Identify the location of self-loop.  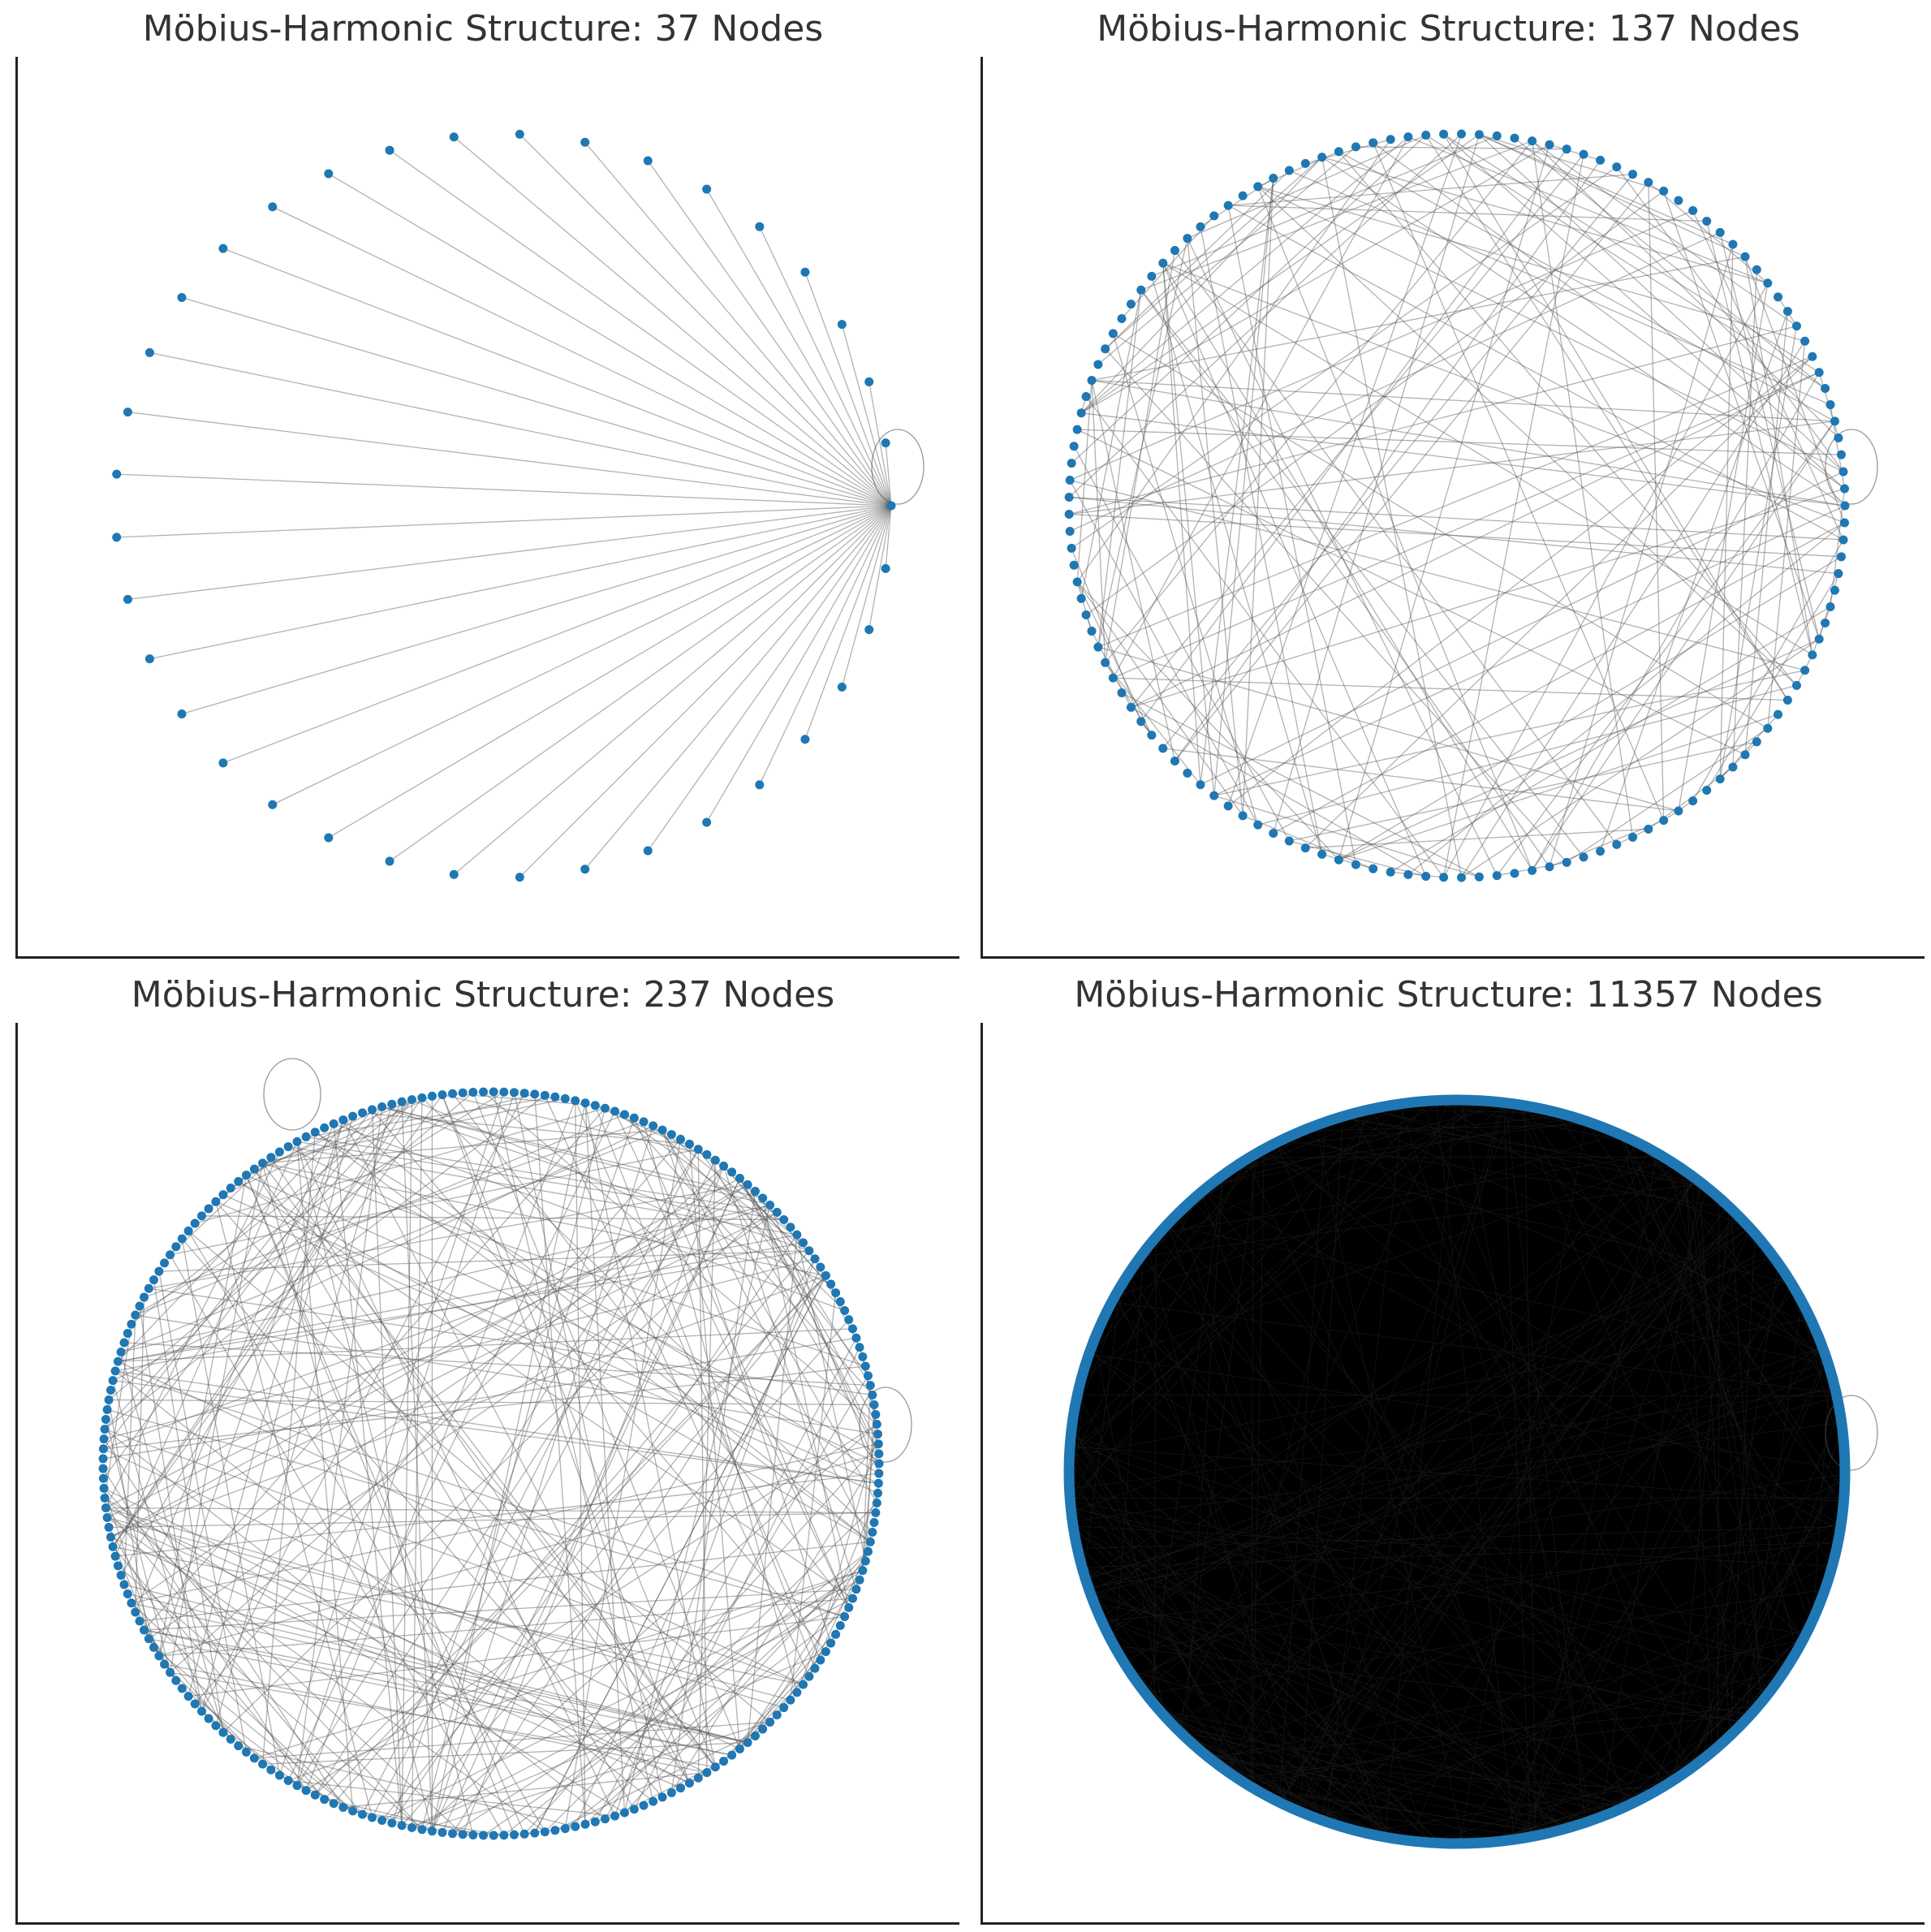
(885, 1424).